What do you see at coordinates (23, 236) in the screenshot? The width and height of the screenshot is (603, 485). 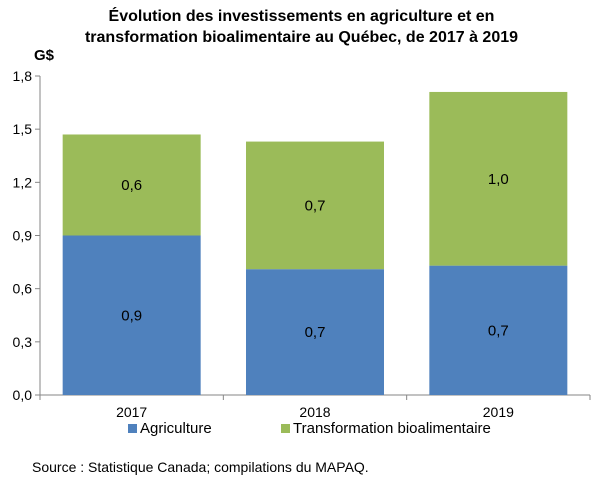 I see `y-tick-label: 0,9` at bounding box center [23, 236].